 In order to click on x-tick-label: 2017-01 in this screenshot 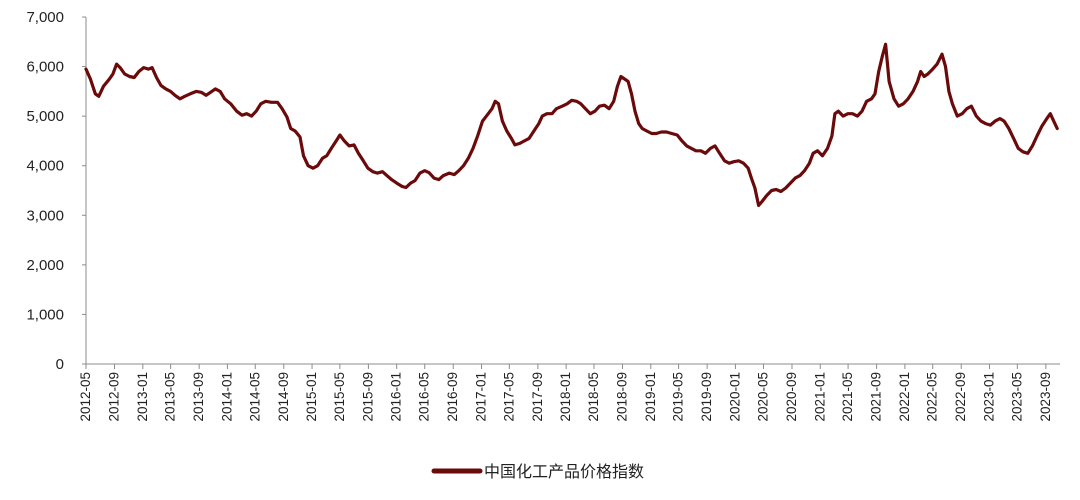, I will do `click(481, 397)`.